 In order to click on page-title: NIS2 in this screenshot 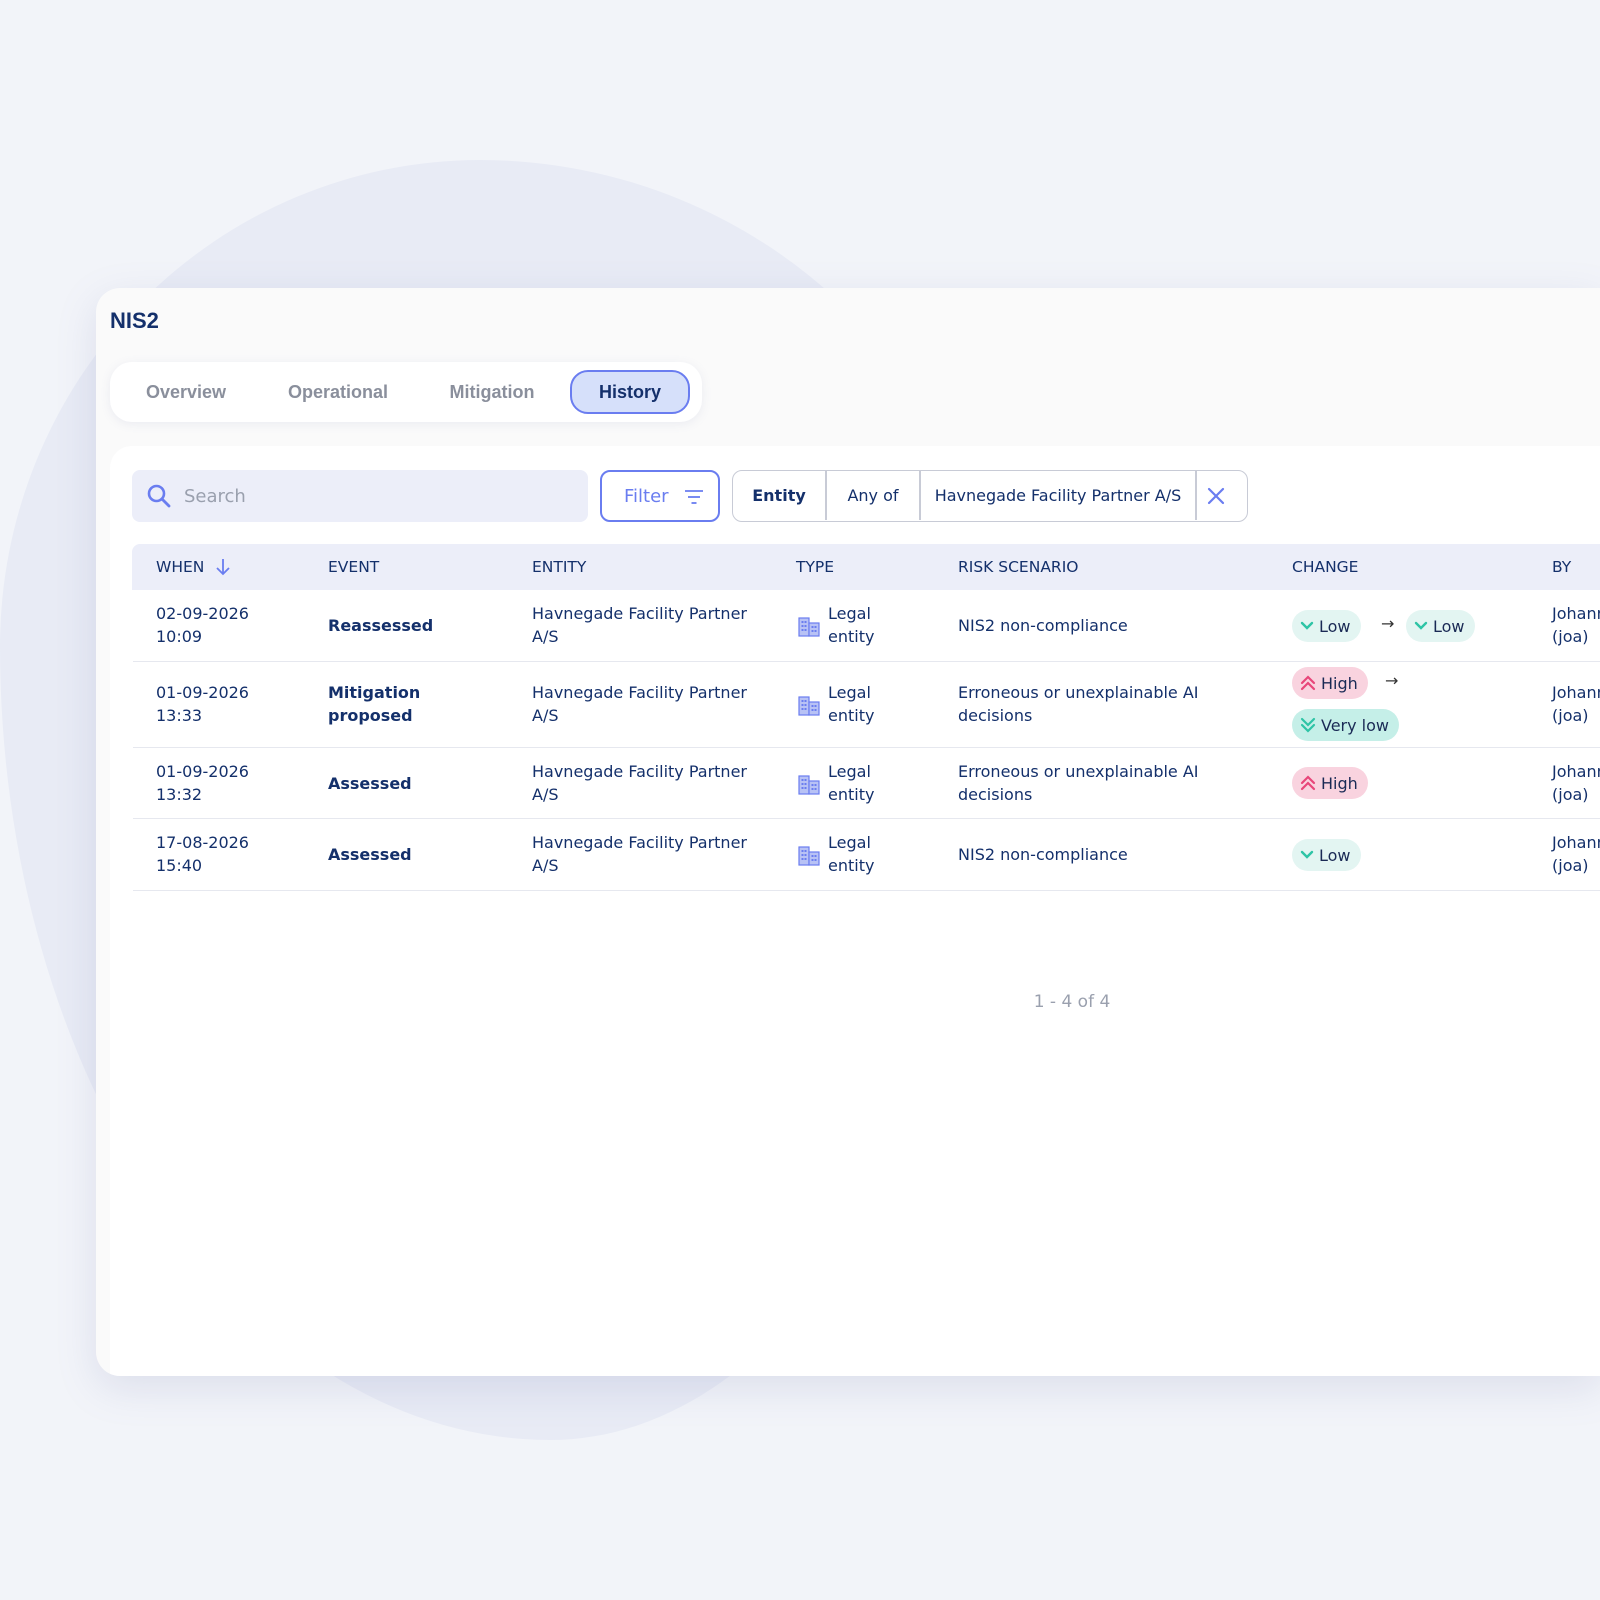, I will do `click(134, 320)`.